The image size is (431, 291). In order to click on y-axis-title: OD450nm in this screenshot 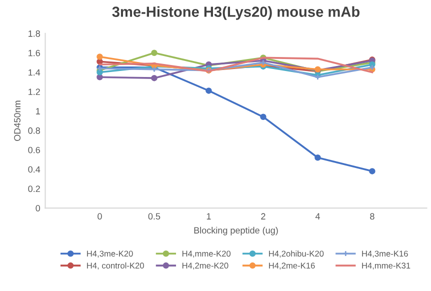, I will do `click(17, 120)`.